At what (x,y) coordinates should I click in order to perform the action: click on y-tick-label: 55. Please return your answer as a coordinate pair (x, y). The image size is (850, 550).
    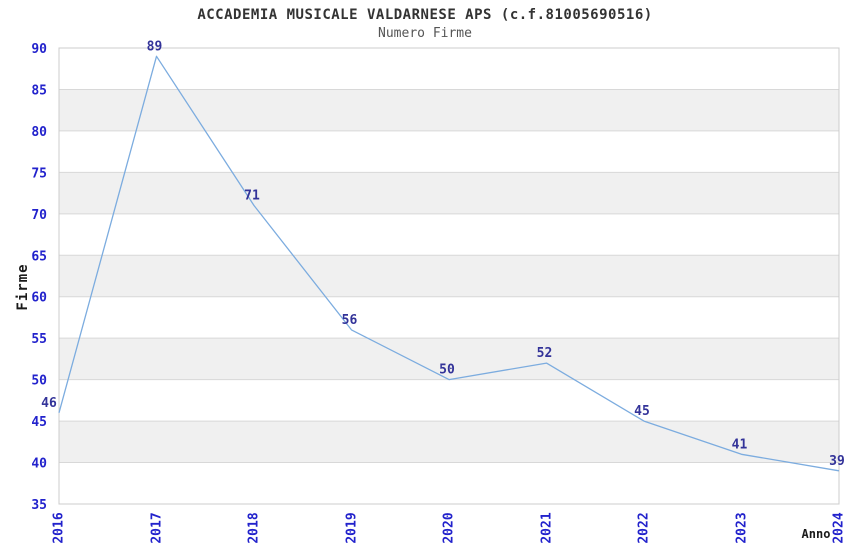
    Looking at the image, I should click on (39, 339).